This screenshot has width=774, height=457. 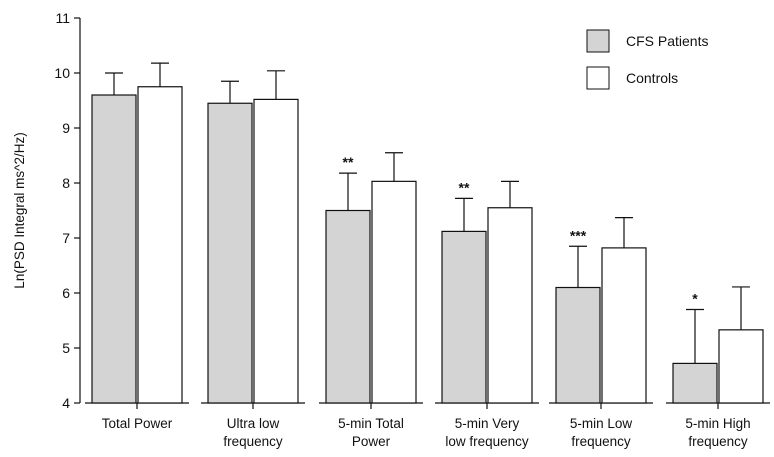 I want to click on y-axis: 4 5 6 7 8 9 10 11 Ln(PSD Integral ms^2/Hz), so click(x=46, y=210).